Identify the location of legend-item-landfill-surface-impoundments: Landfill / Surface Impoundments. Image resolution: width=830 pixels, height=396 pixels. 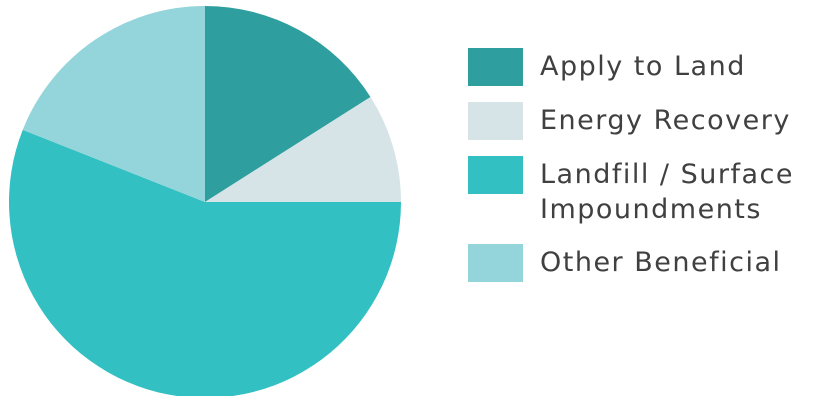
(645, 193).